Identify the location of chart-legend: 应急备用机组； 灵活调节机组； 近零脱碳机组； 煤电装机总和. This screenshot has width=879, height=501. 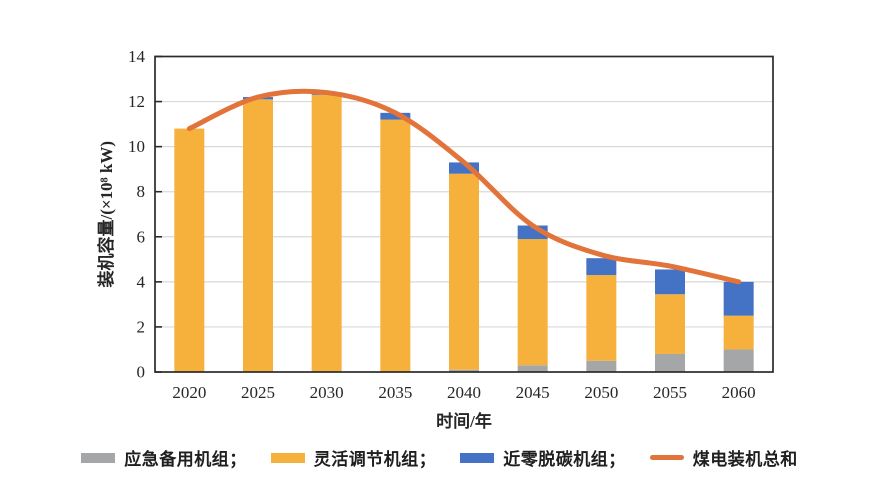
(439, 457).